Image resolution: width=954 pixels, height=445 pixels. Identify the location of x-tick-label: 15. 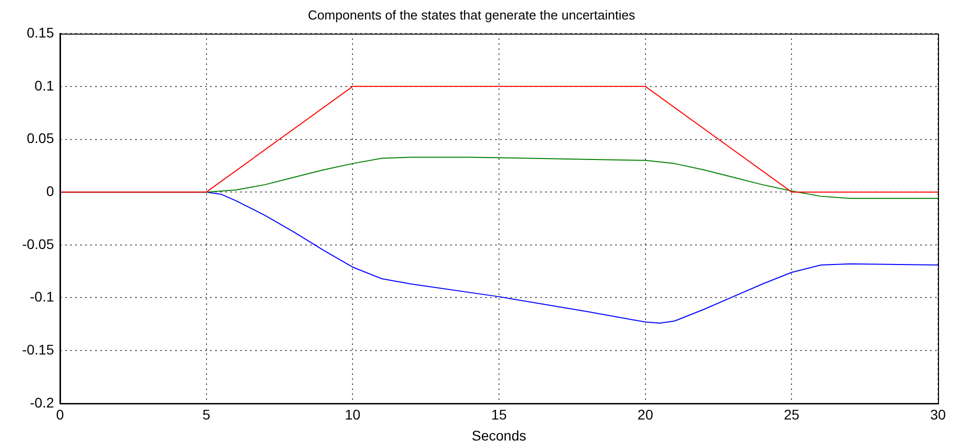
(499, 414).